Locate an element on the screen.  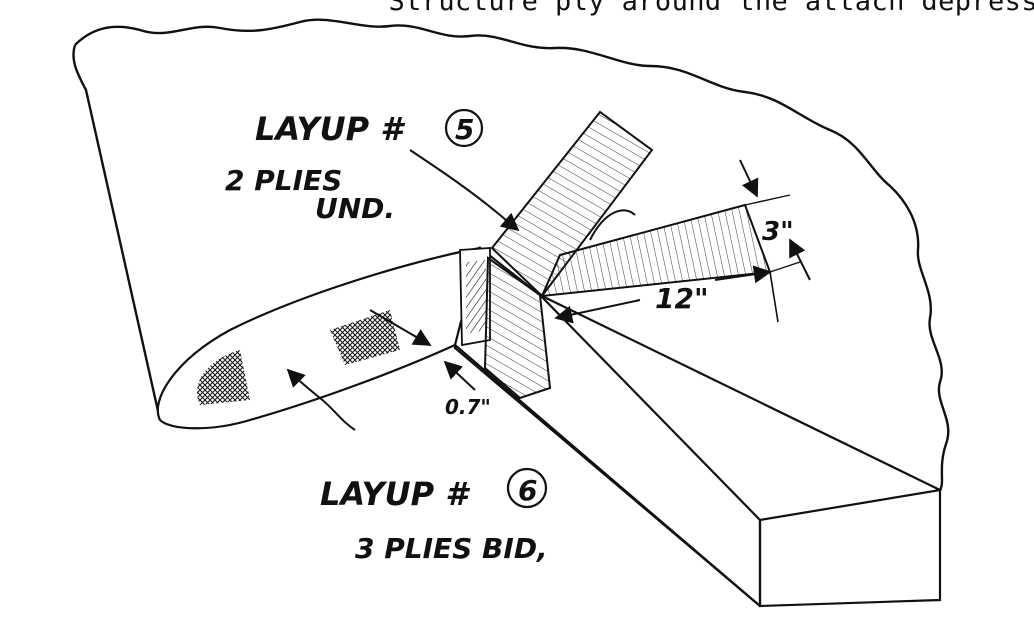
layup6-number: 6 is located at coordinates (527, 490).